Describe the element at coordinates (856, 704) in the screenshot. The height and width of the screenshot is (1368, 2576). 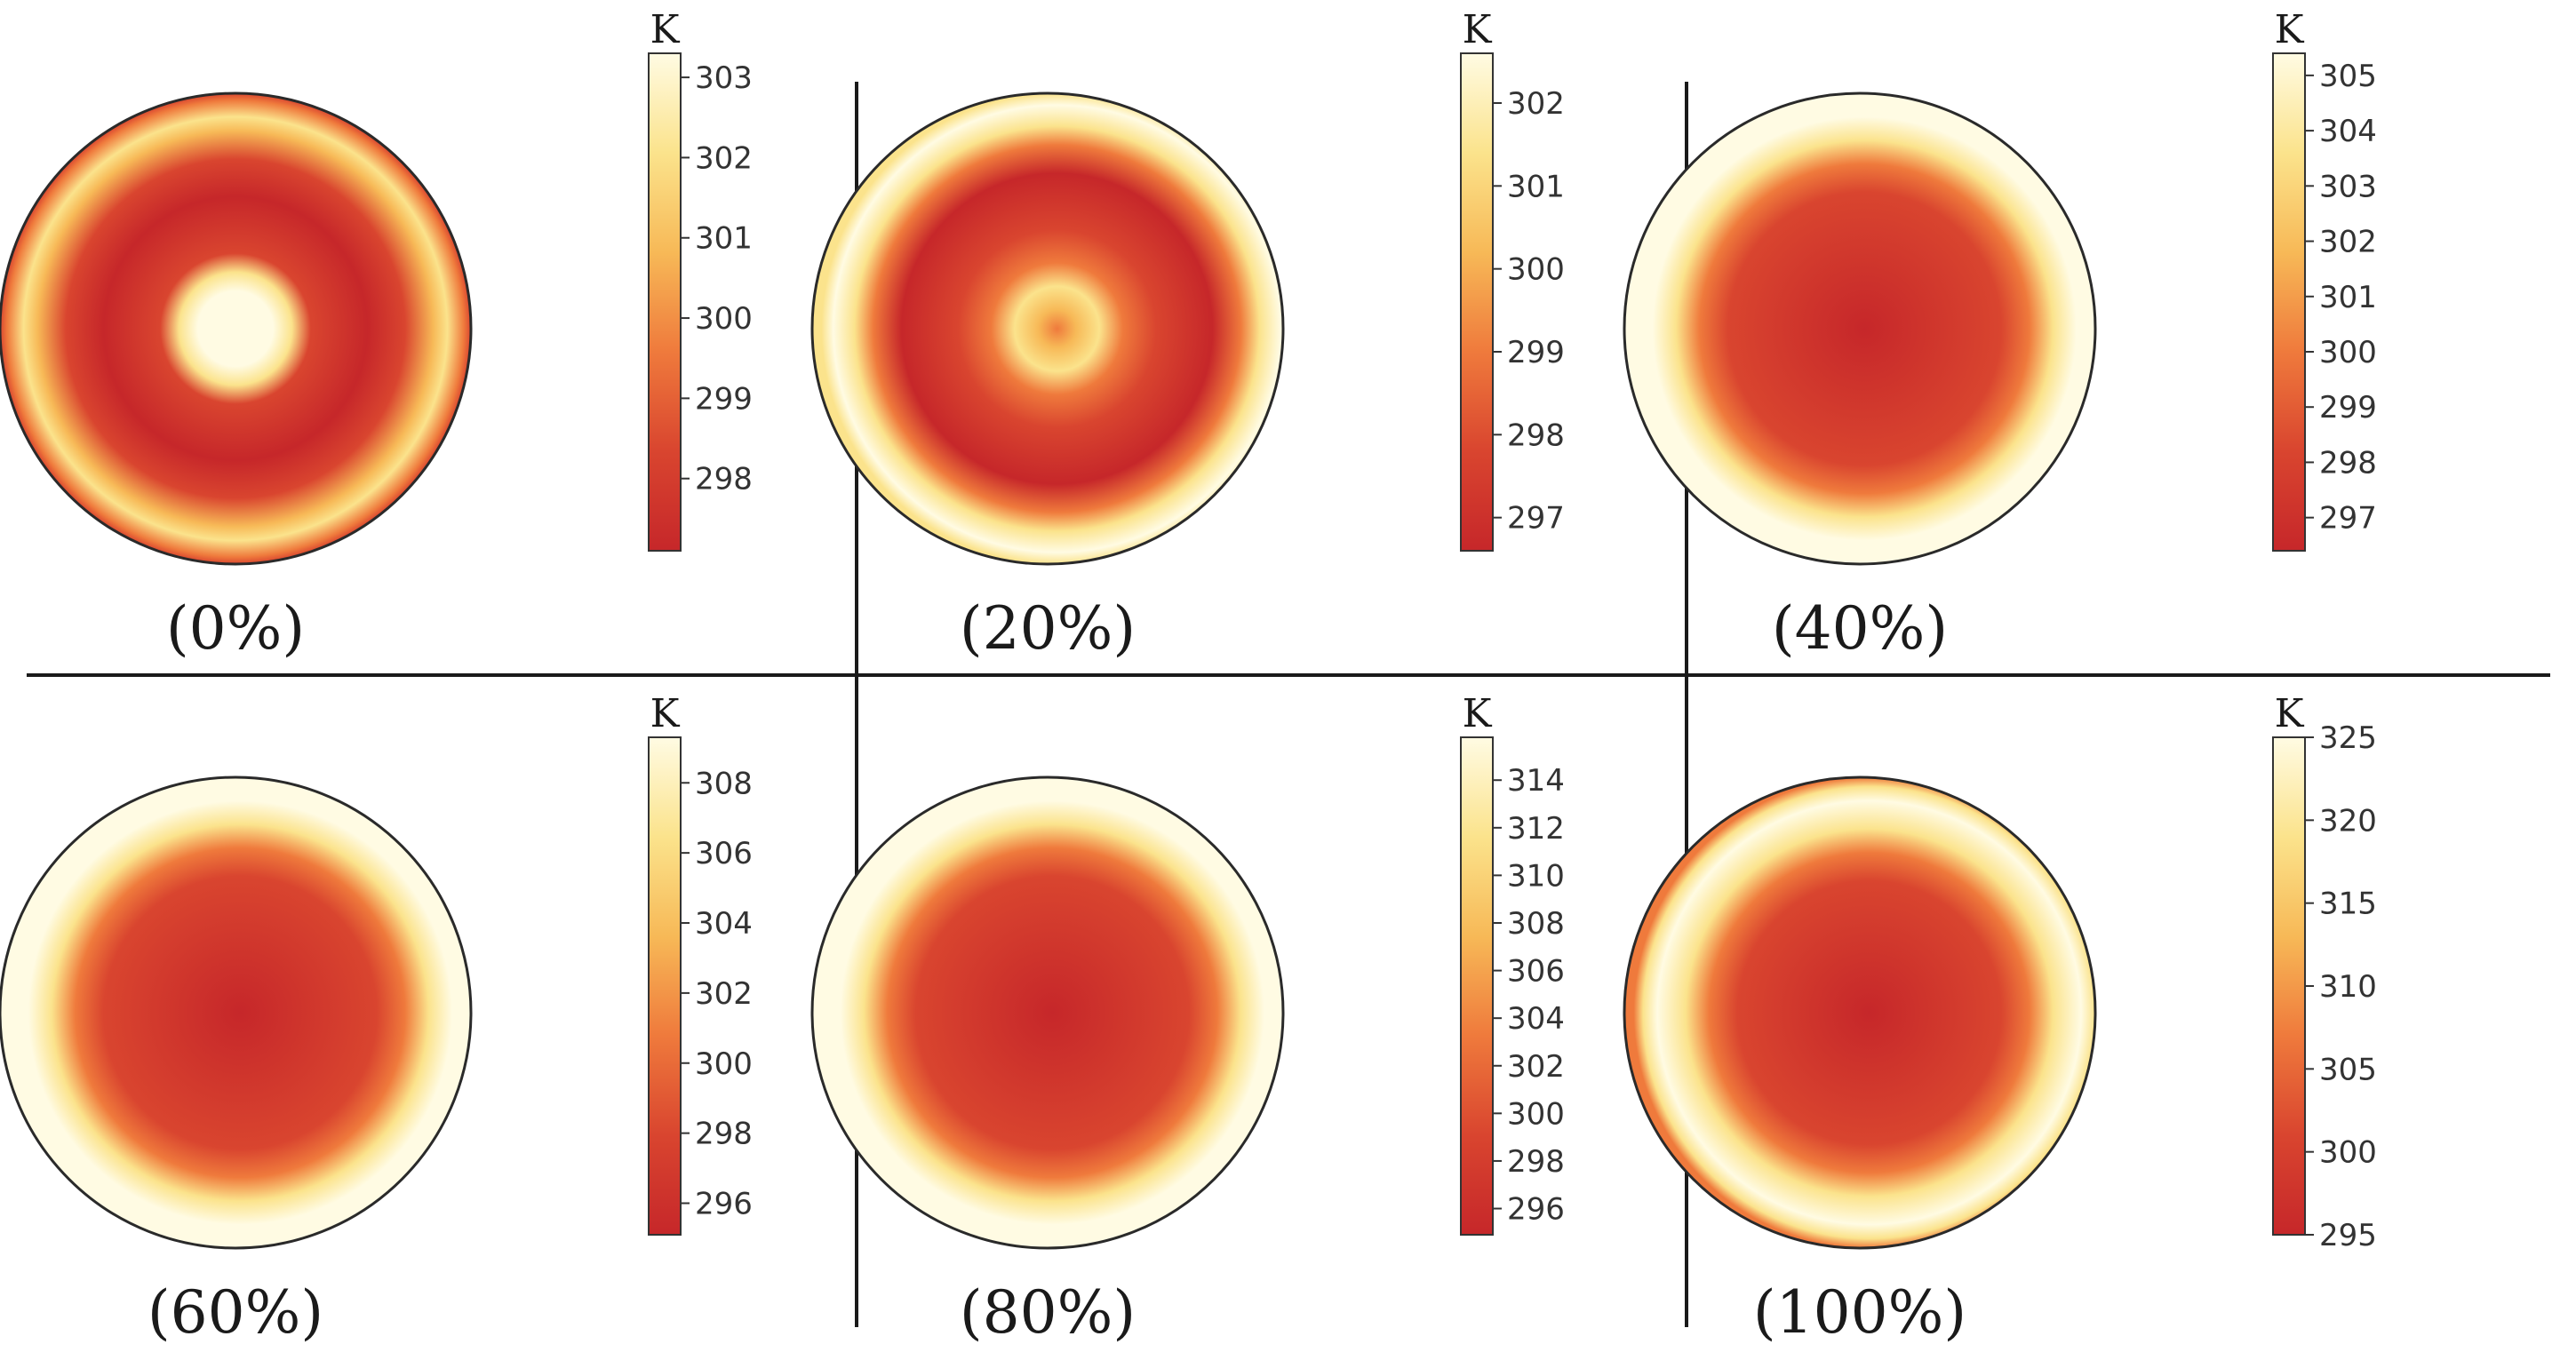
I see `vertical-divider-left` at that location.